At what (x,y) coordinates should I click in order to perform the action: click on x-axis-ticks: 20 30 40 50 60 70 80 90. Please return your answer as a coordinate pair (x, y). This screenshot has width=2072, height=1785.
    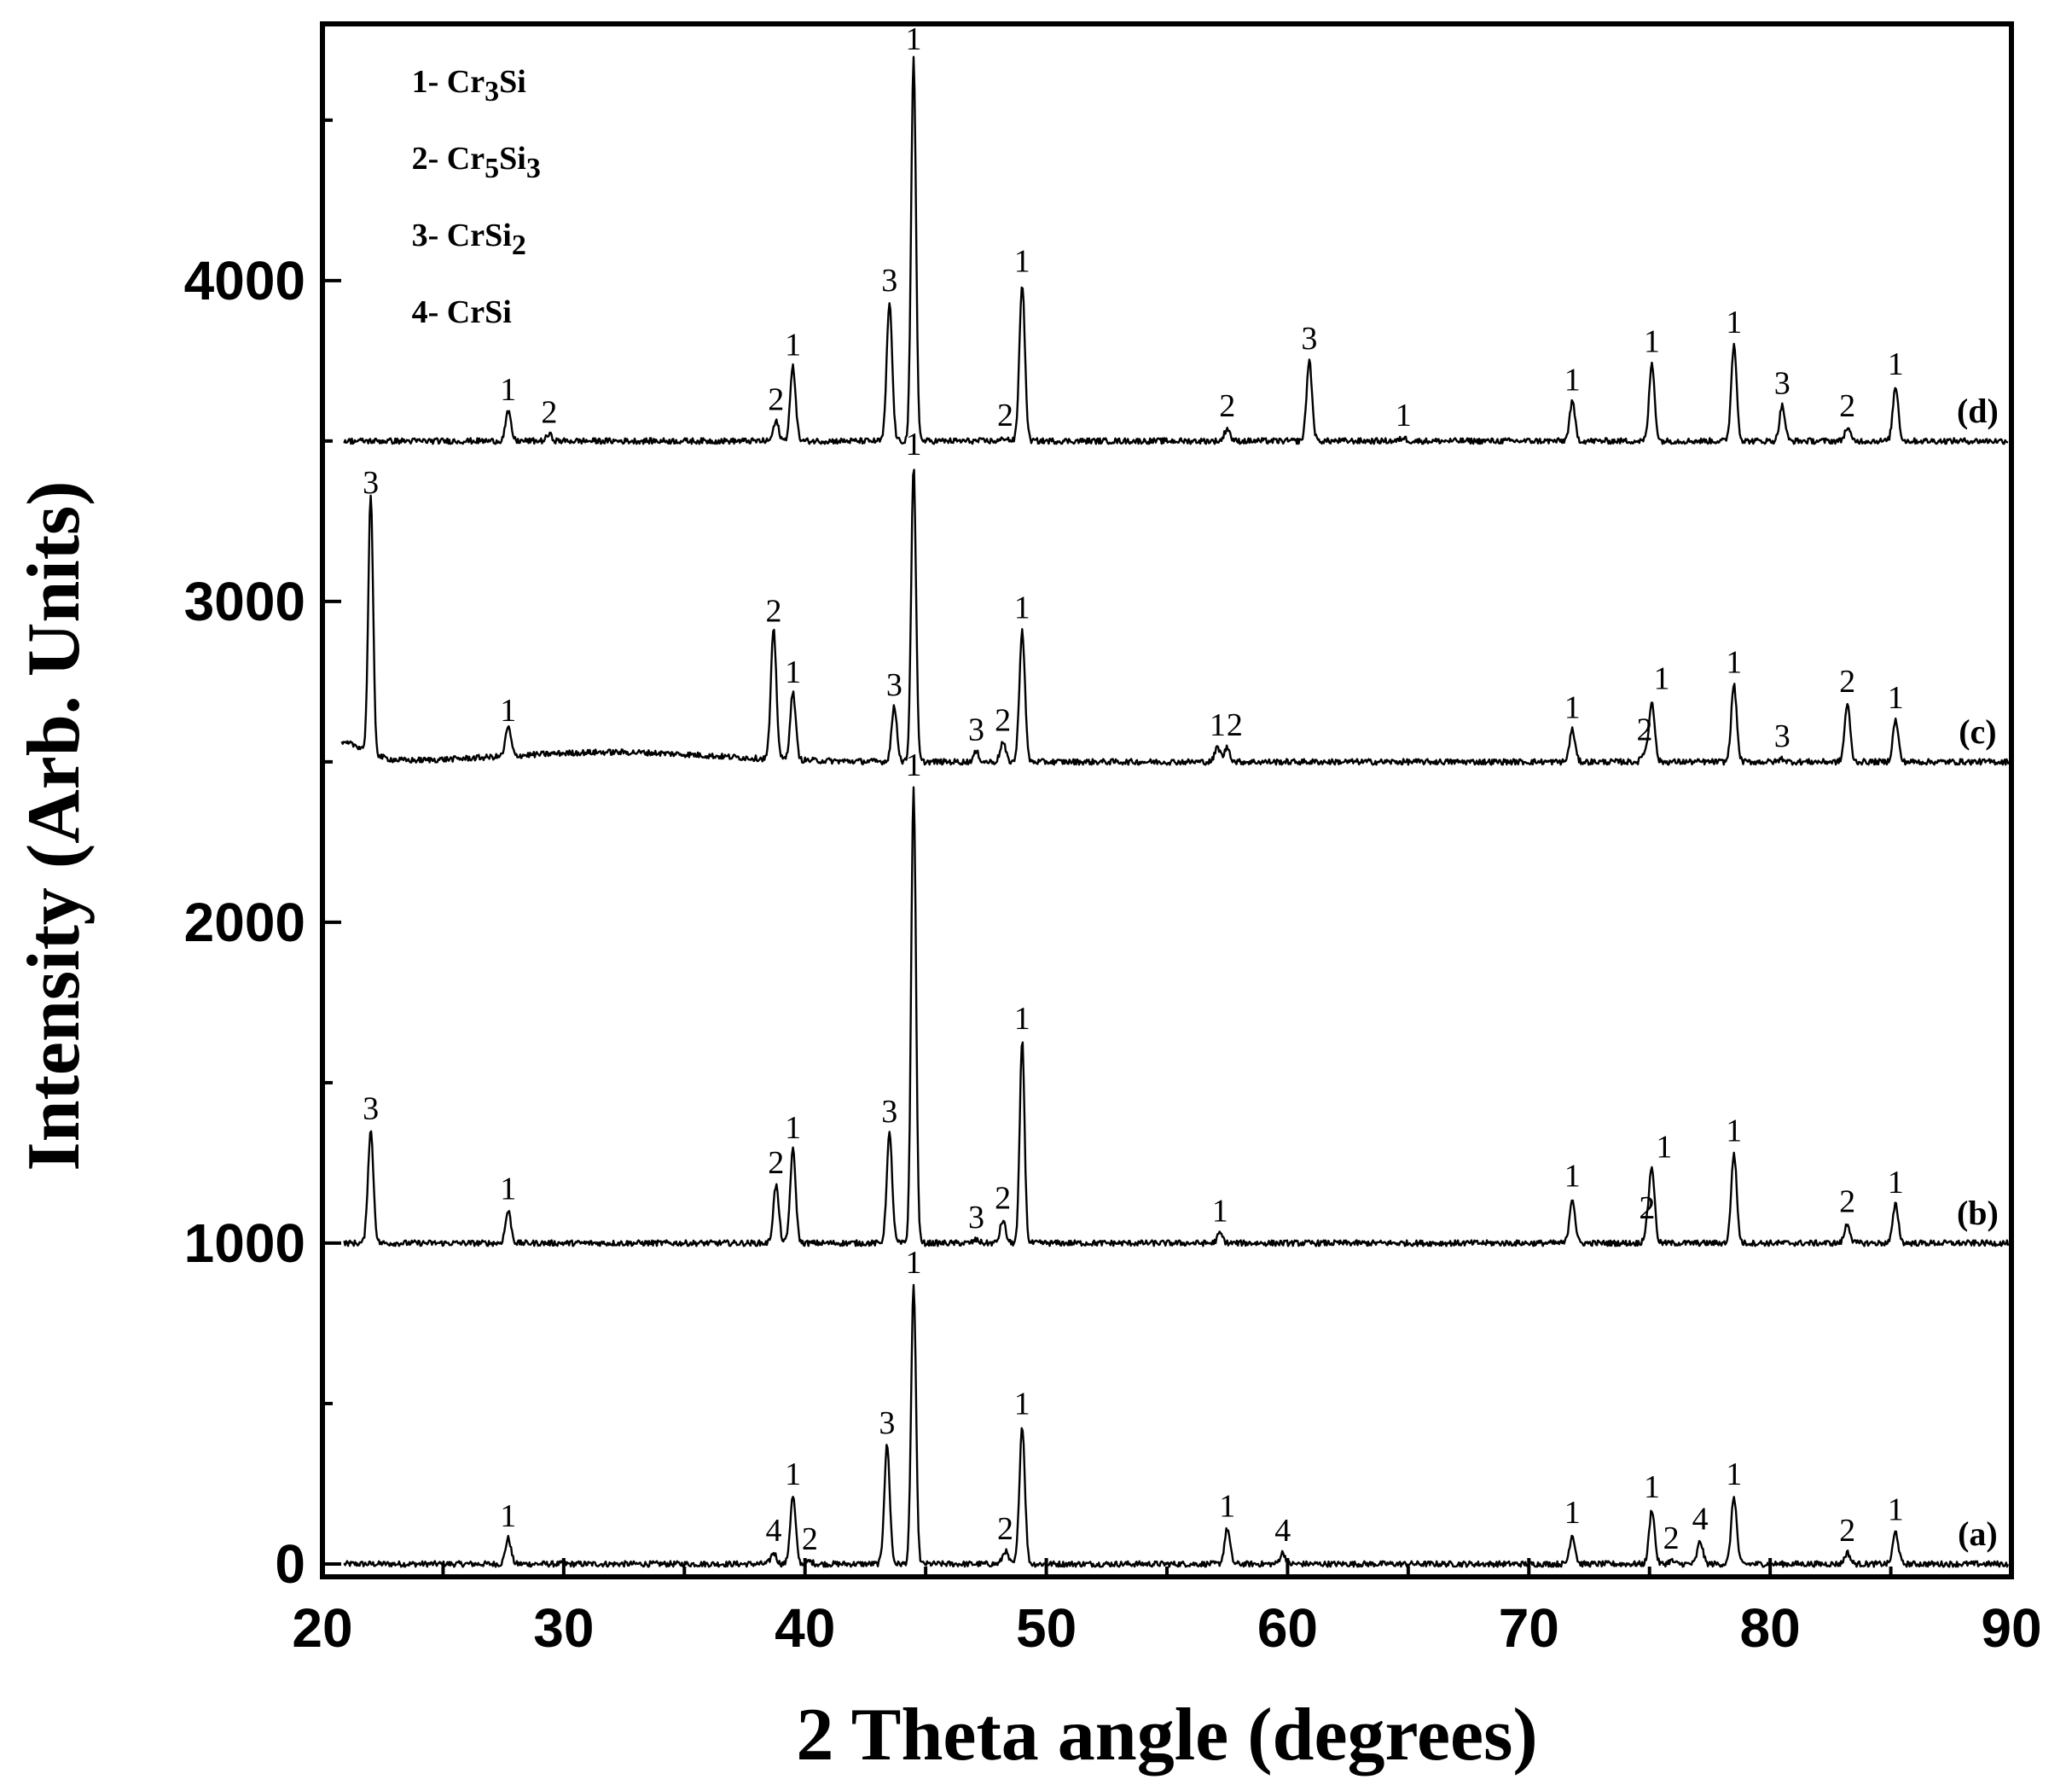
    Looking at the image, I should click on (1167, 1608).